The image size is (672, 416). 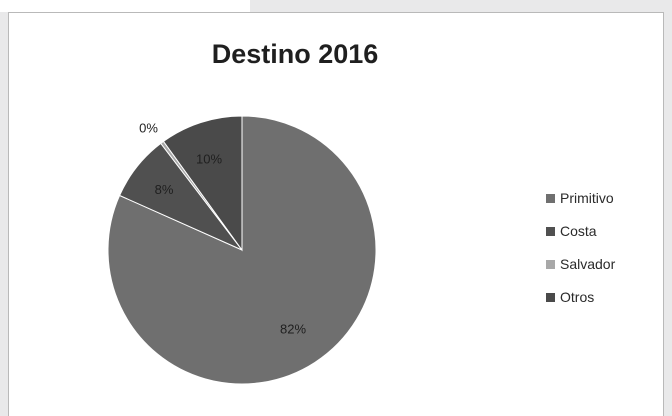 I want to click on legend: Primitivo Costa Salvador Otros, so click(x=581, y=247).